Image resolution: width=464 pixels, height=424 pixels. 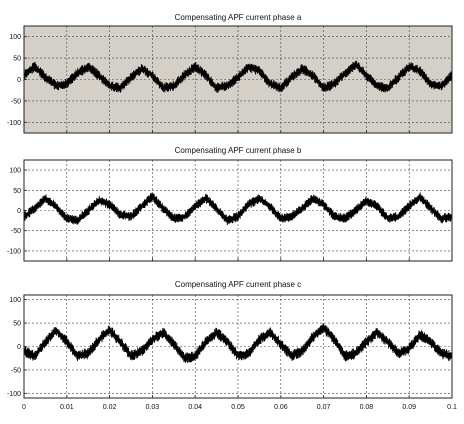 I want to click on x-tick-label: 0.03, so click(x=153, y=407).